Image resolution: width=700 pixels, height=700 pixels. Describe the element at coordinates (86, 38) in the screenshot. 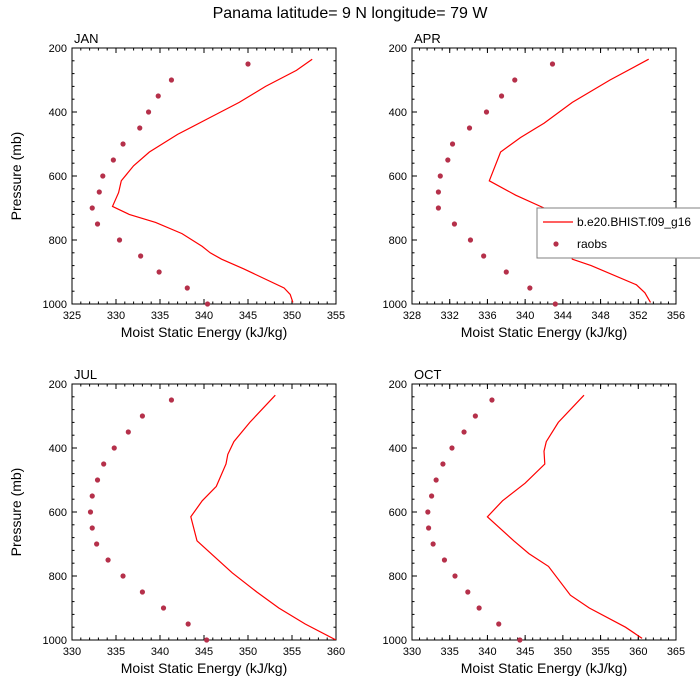

I see `panel-title: JAN` at that location.